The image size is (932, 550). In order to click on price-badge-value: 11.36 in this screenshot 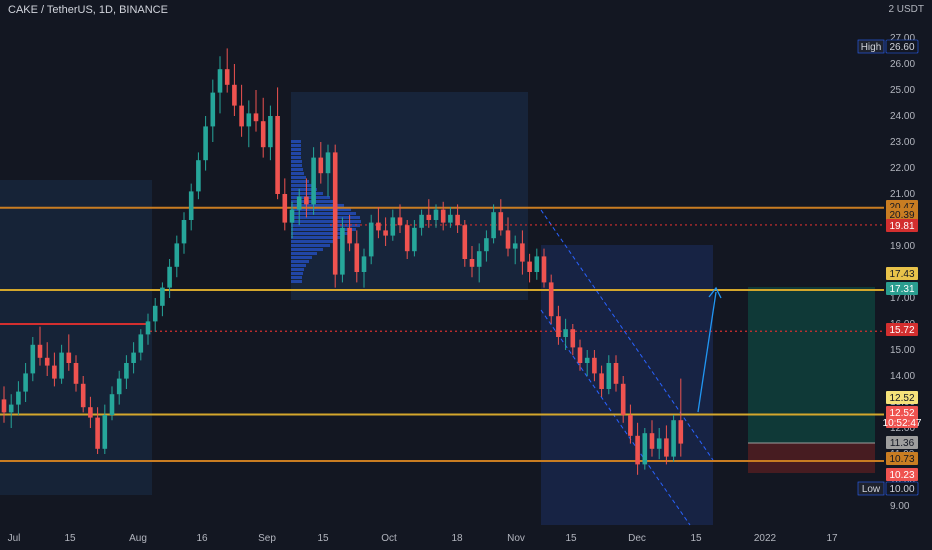, I will do `click(902, 443)`.